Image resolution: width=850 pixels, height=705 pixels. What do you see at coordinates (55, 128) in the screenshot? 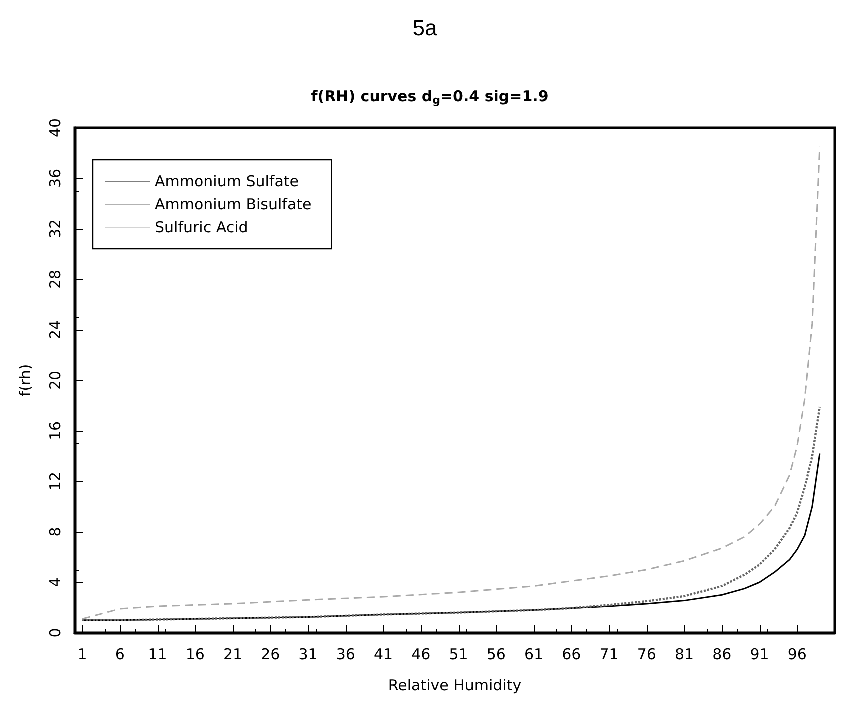
I see `y-tick-label: 40` at bounding box center [55, 128].